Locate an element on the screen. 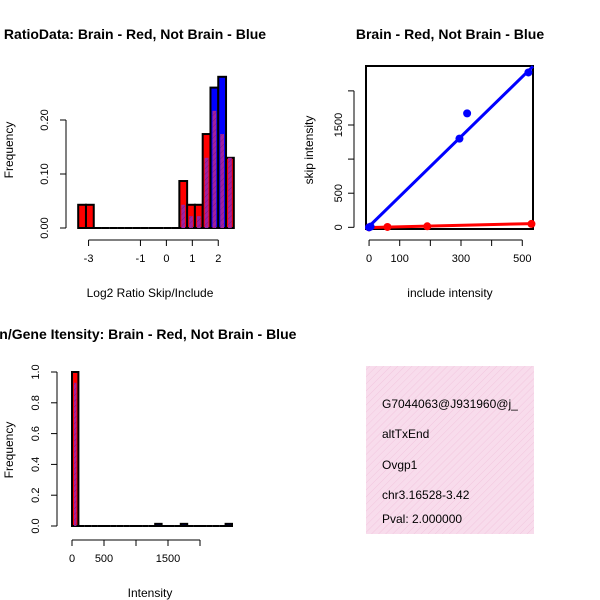 The width and height of the screenshot is (600, 600). info-pval: Pval: 2.000000 is located at coordinates (422, 519).